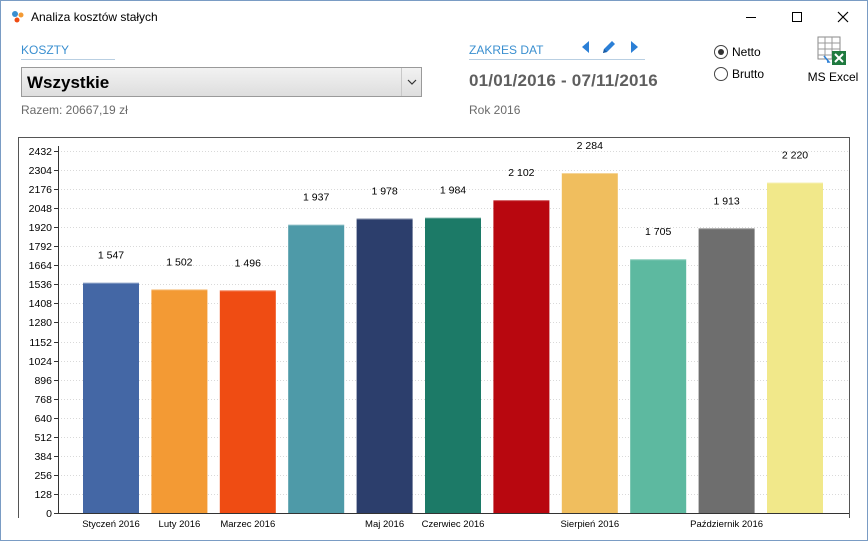  I want to click on close-button, so click(843, 17).